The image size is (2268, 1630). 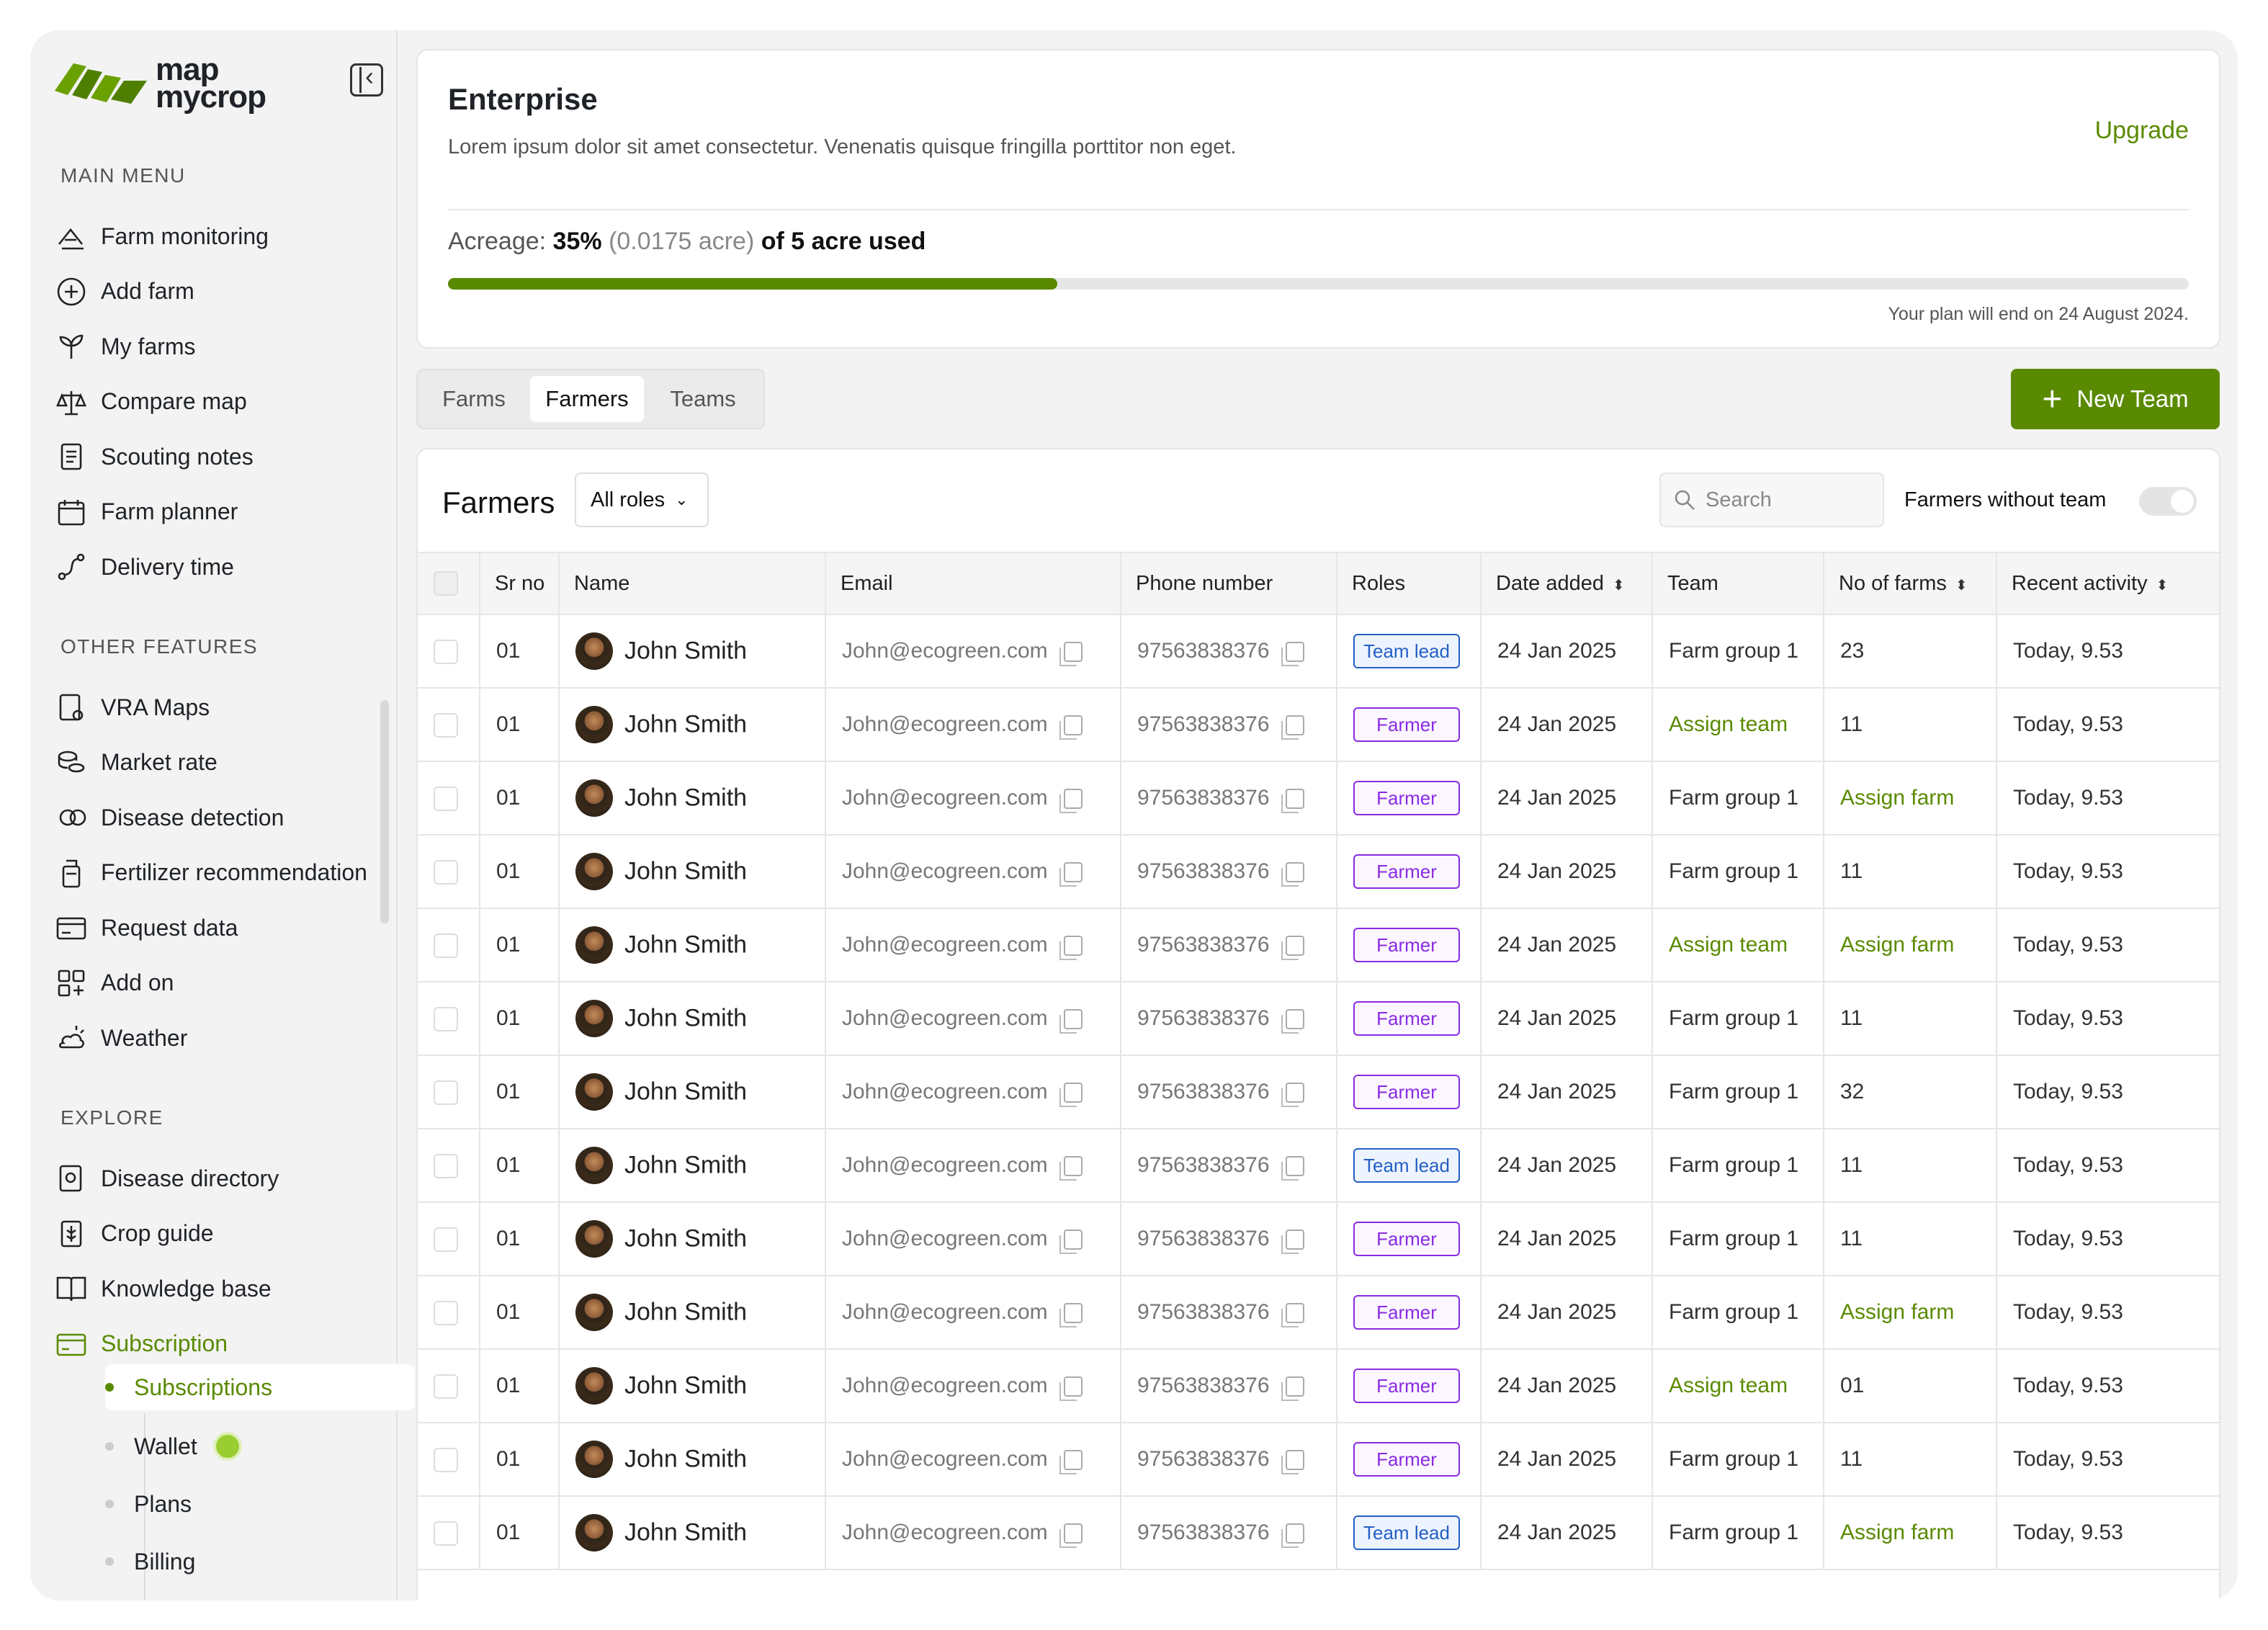 What do you see at coordinates (213, 402) in the screenshot?
I see `sidebar-item-compare-map: Compare map` at bounding box center [213, 402].